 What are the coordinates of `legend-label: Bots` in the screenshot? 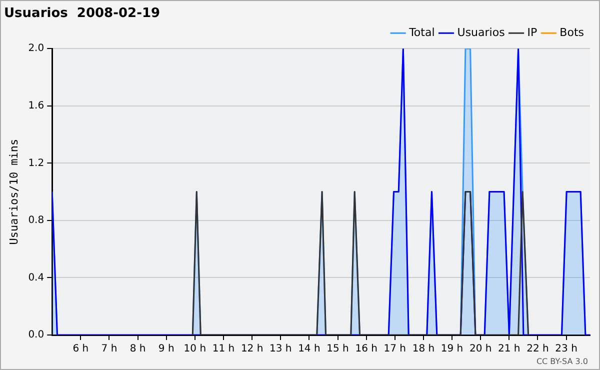 It's located at (572, 32).